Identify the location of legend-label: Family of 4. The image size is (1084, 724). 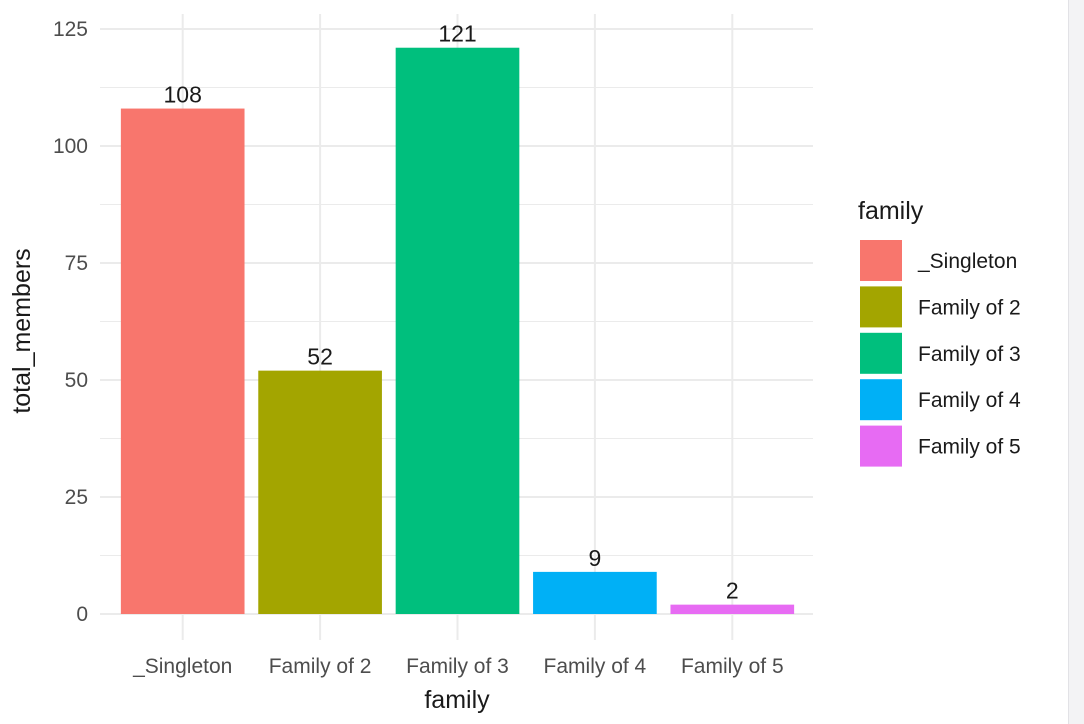
(969, 400).